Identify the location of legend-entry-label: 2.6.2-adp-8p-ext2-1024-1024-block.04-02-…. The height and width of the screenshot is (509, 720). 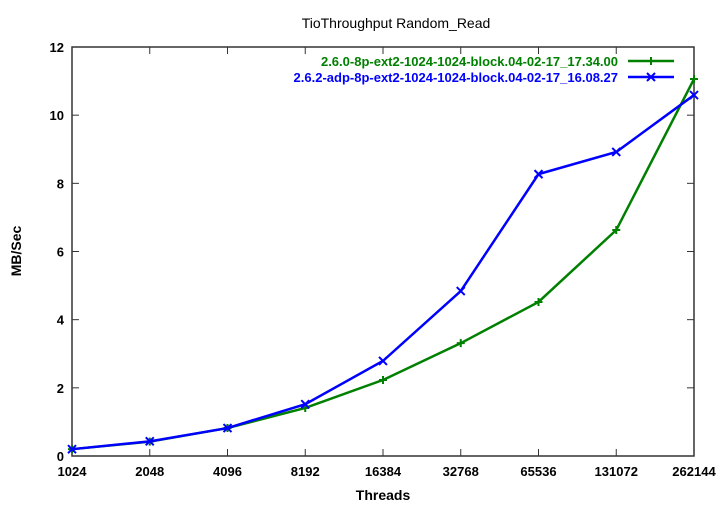
(456, 77).